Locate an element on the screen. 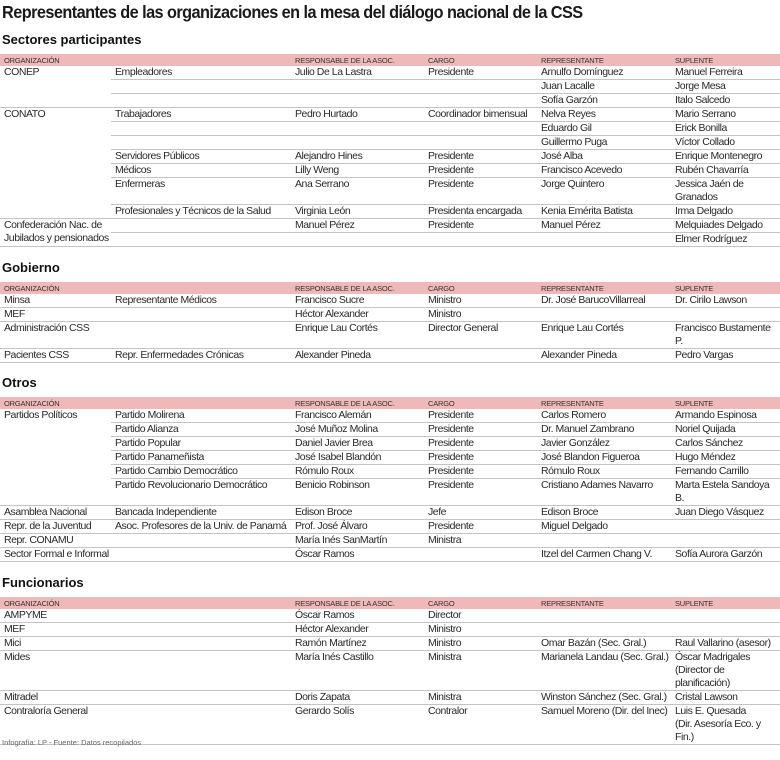 The height and width of the screenshot is (760, 780). cell-subgrupo: Repr. Enfermedades Crónicas is located at coordinates (201, 355).